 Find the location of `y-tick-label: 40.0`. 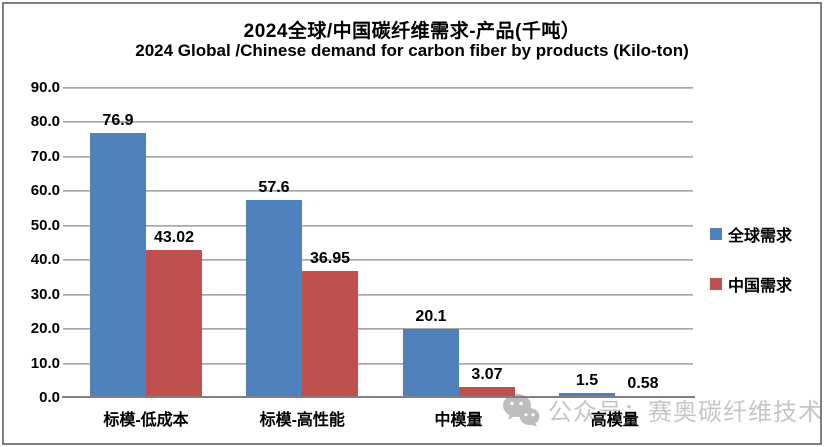

y-tick-label: 40.0 is located at coordinates (45, 260).